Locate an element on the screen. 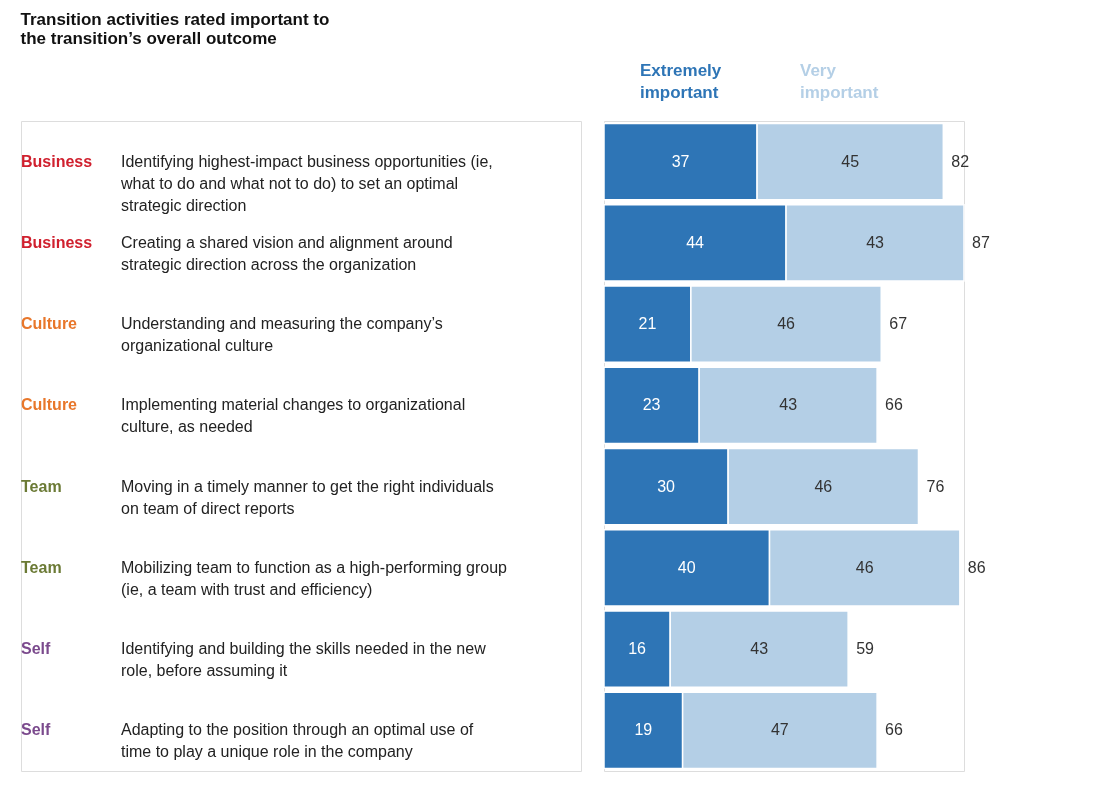 This screenshot has height=797, width=1100. y-tick-label: Adapting to the position through an optimal use of time to play a unique role in the company is located at coordinates (297, 741).